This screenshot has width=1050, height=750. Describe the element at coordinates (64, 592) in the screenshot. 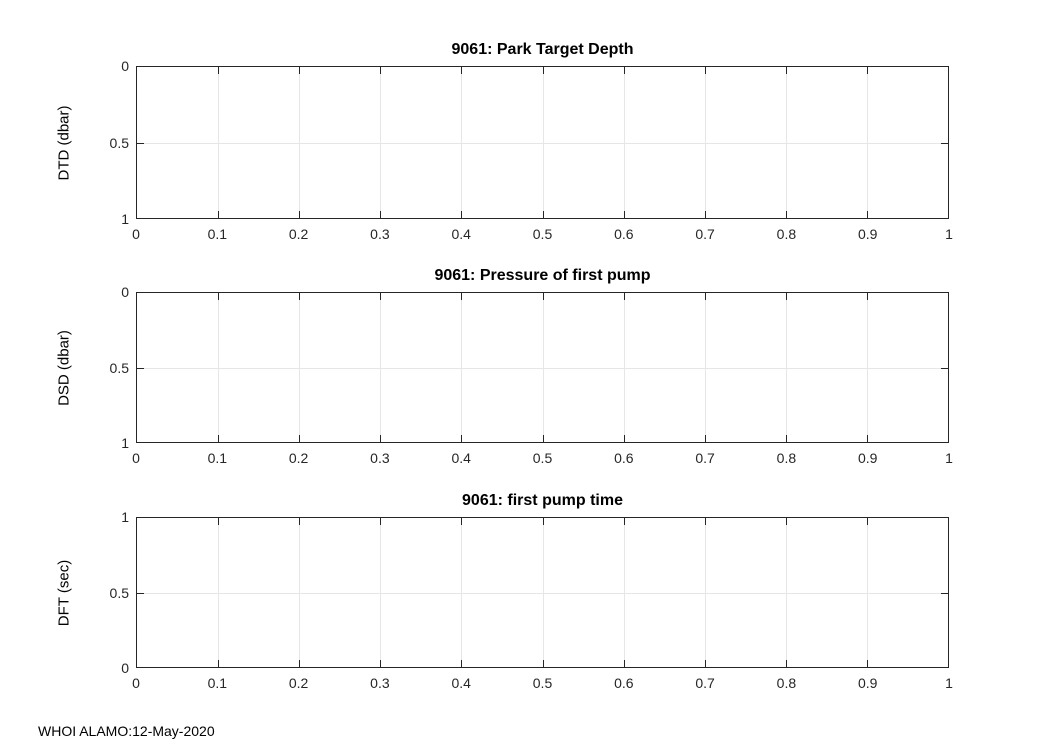

I see `y-axis-label: DFT (sec)` at that location.